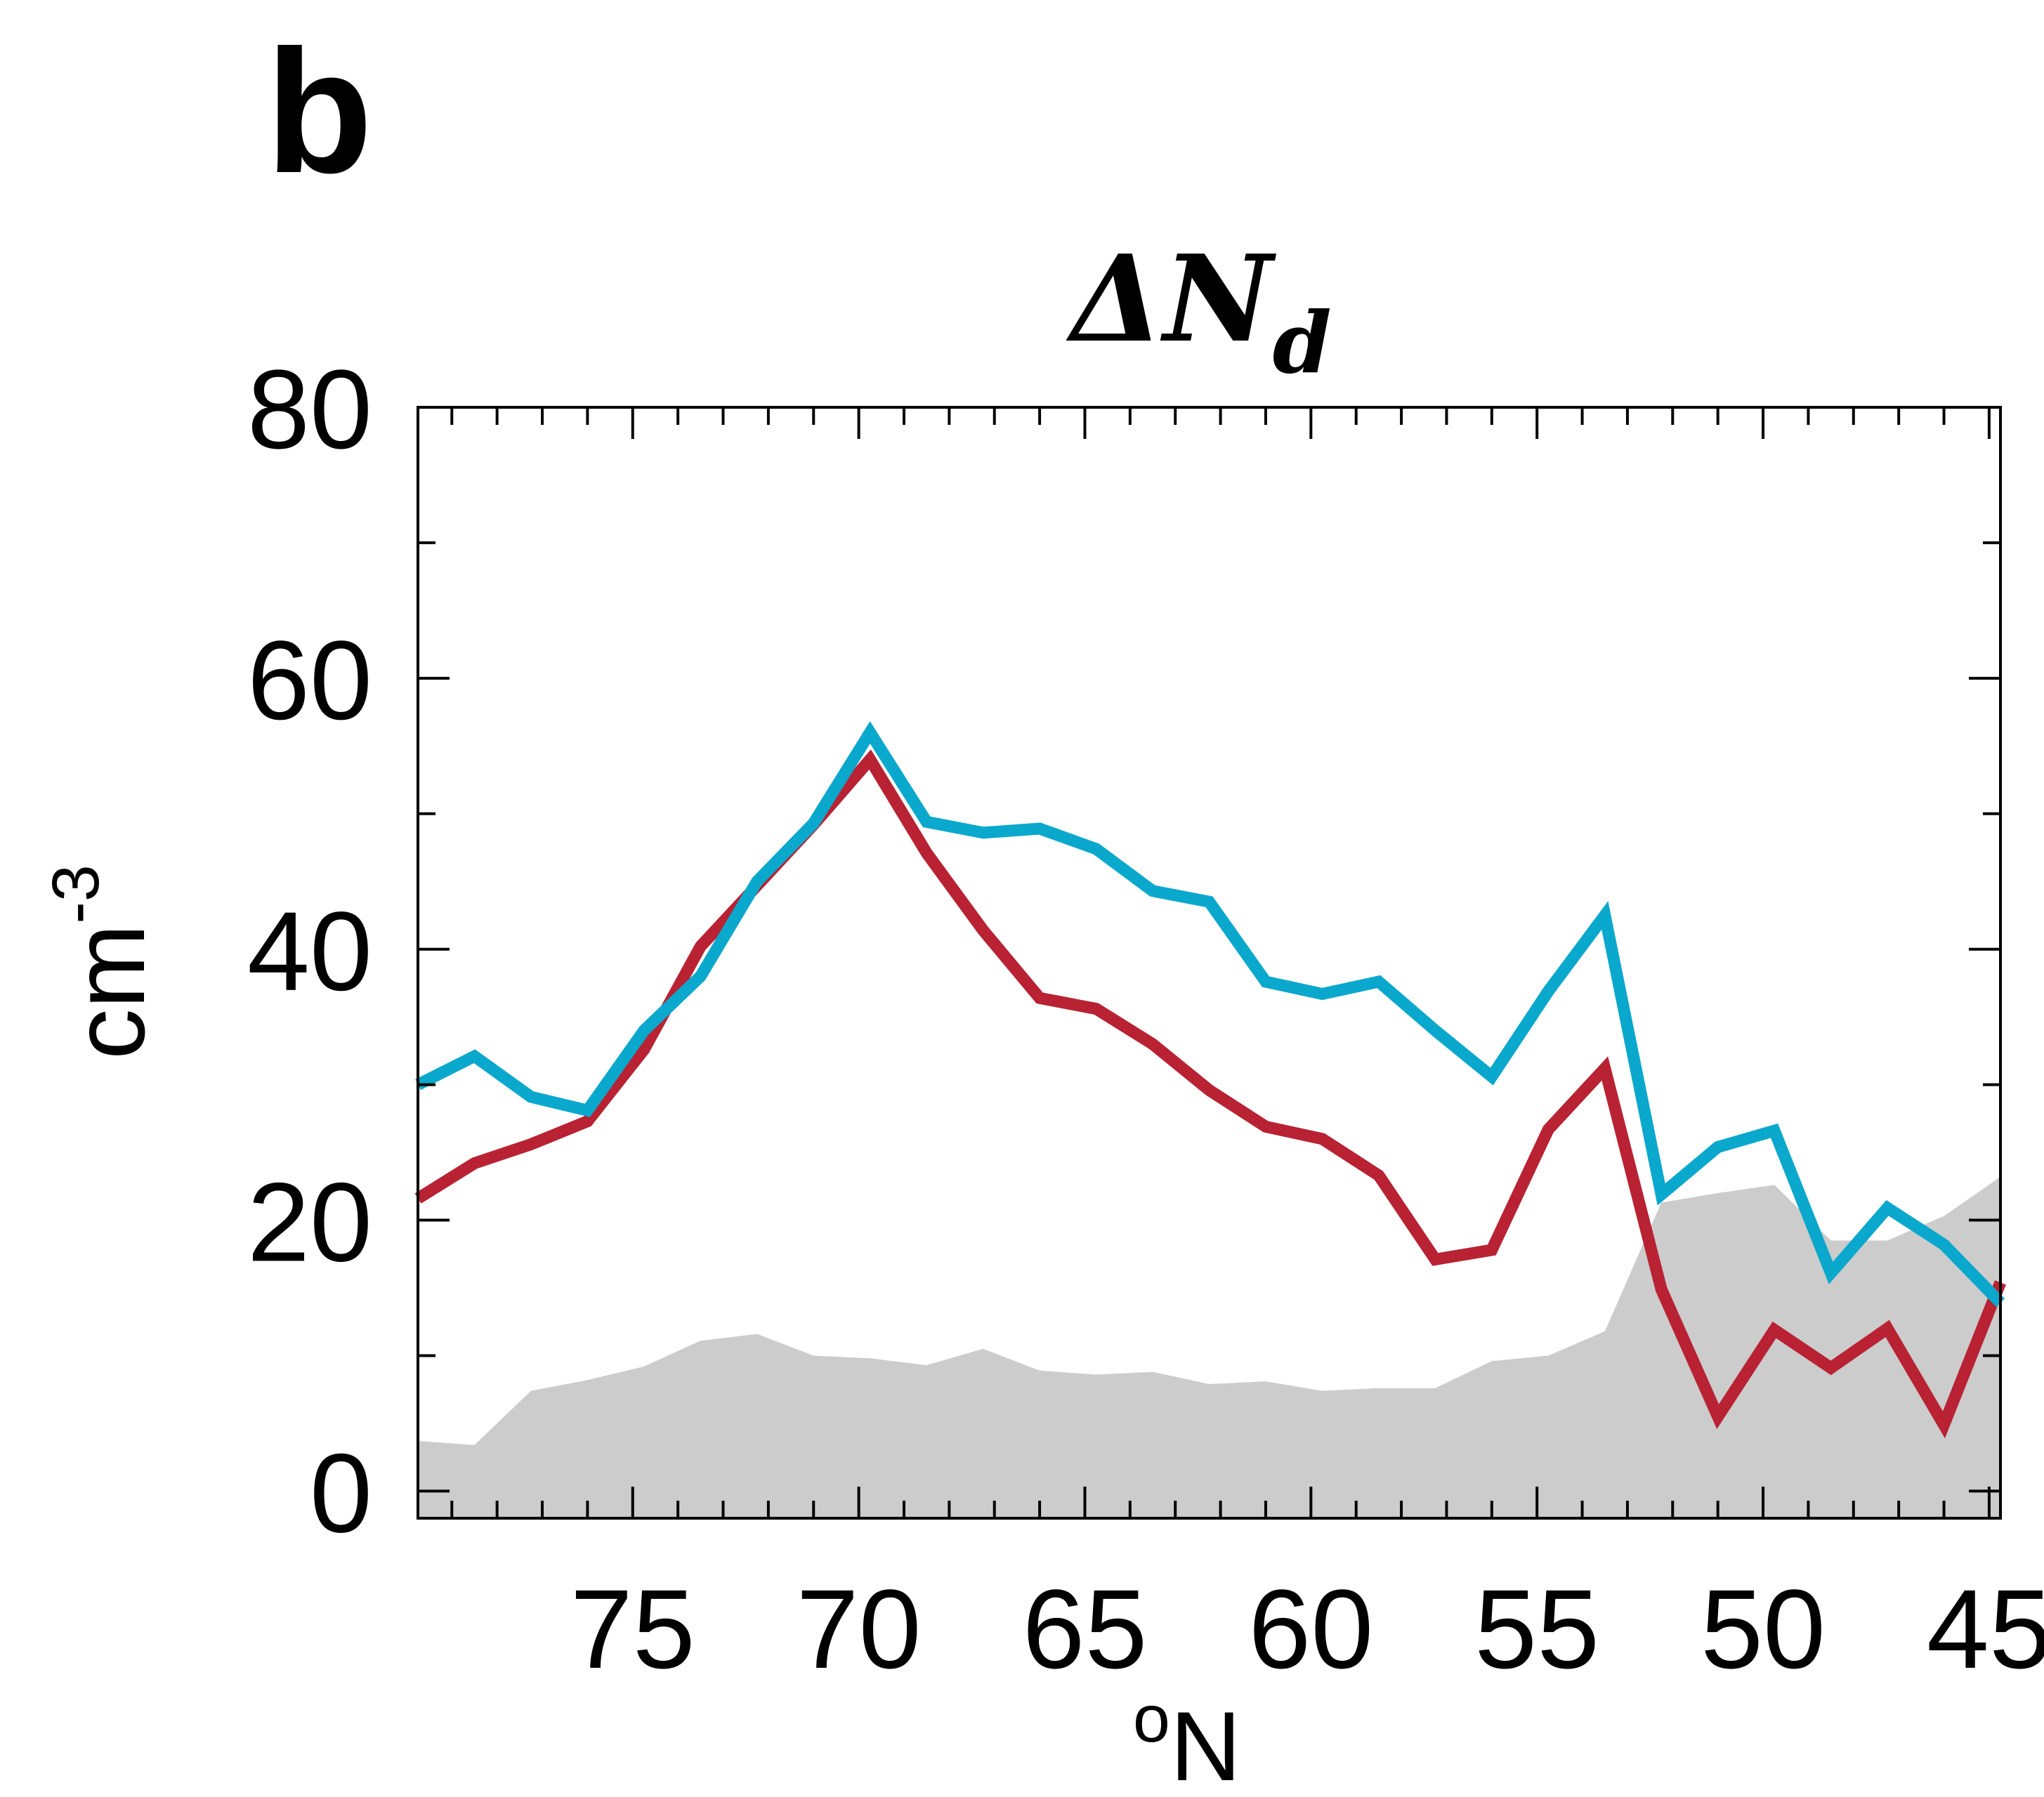 The image size is (2044, 1797). What do you see at coordinates (319, 111) in the screenshot?
I see `panel-label: b` at bounding box center [319, 111].